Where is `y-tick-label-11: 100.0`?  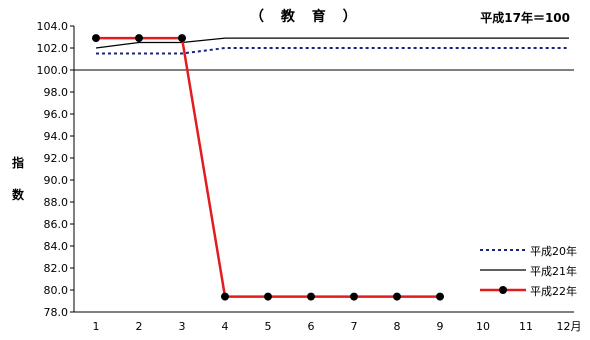
y-tick-label-11: 100.0 is located at coordinates (53, 70).